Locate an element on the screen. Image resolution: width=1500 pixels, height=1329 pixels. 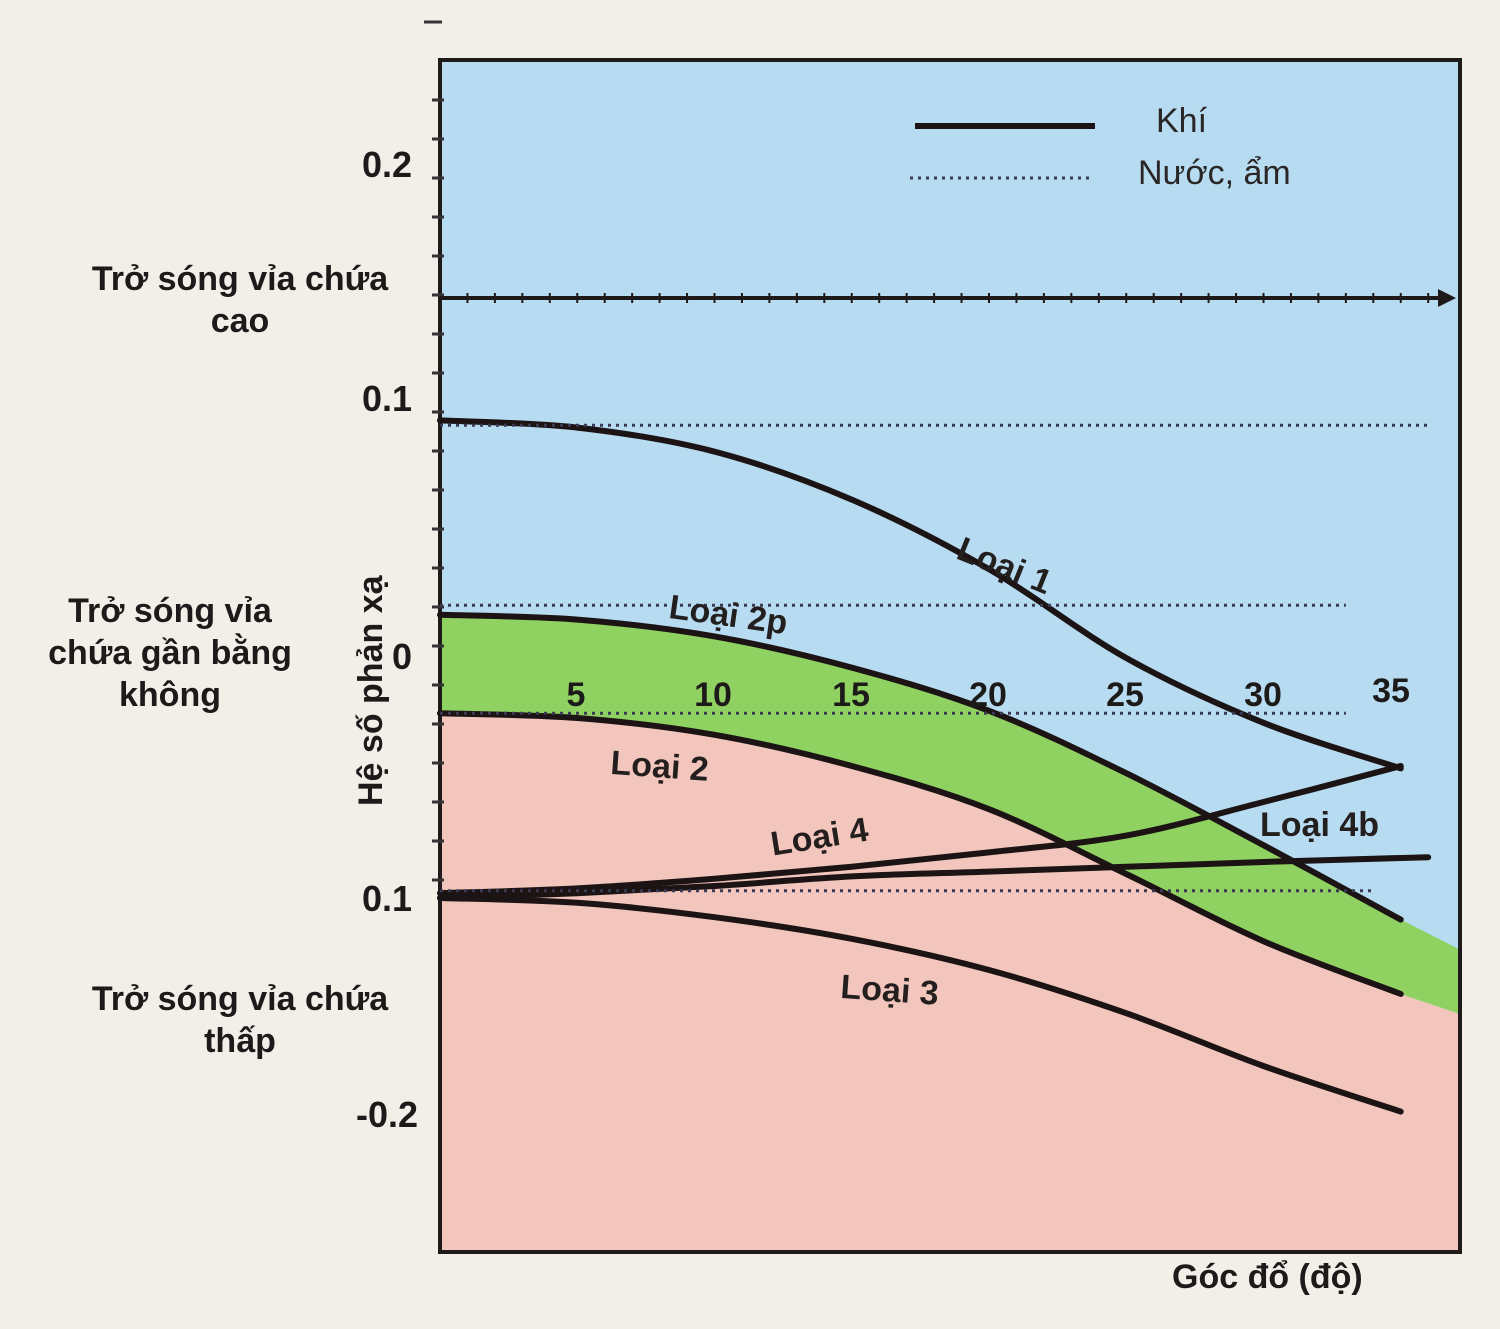
x-tick-label: 10 is located at coordinates (713, 695).